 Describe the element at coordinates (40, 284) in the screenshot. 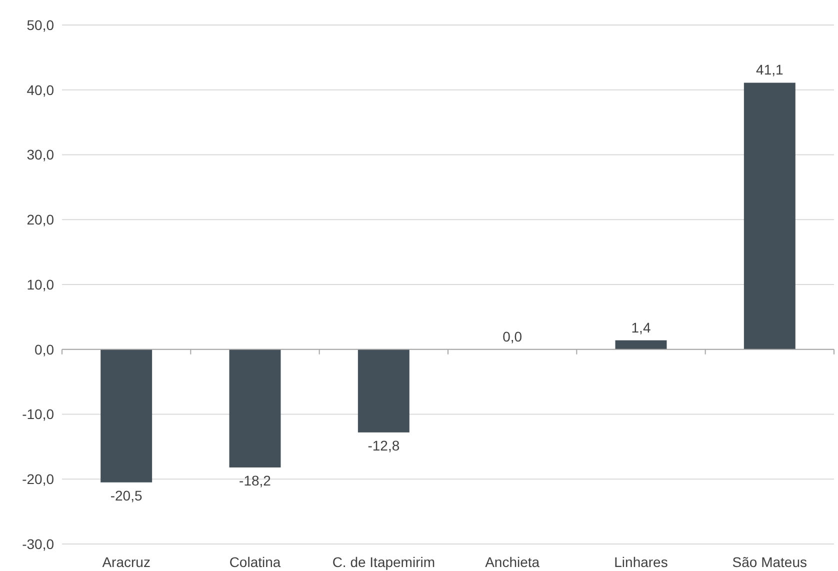

I see `y-tick-label: 10,0` at that location.